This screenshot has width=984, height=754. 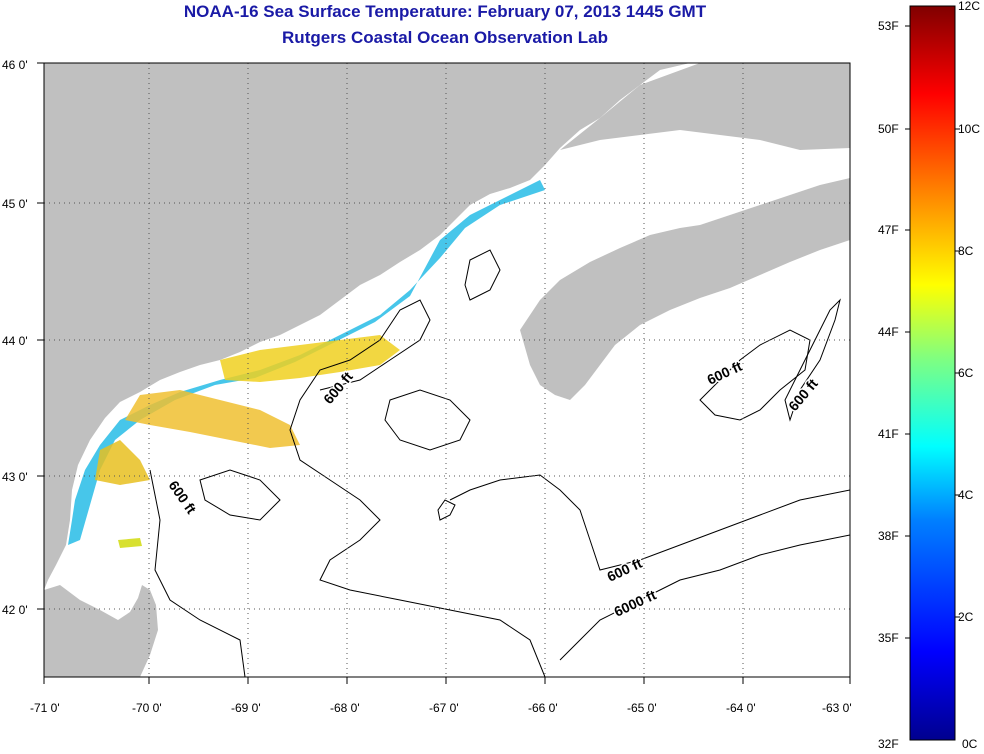 What do you see at coordinates (642, 708) in the screenshot?
I see `lon-tick-label: -65 0'` at bounding box center [642, 708].